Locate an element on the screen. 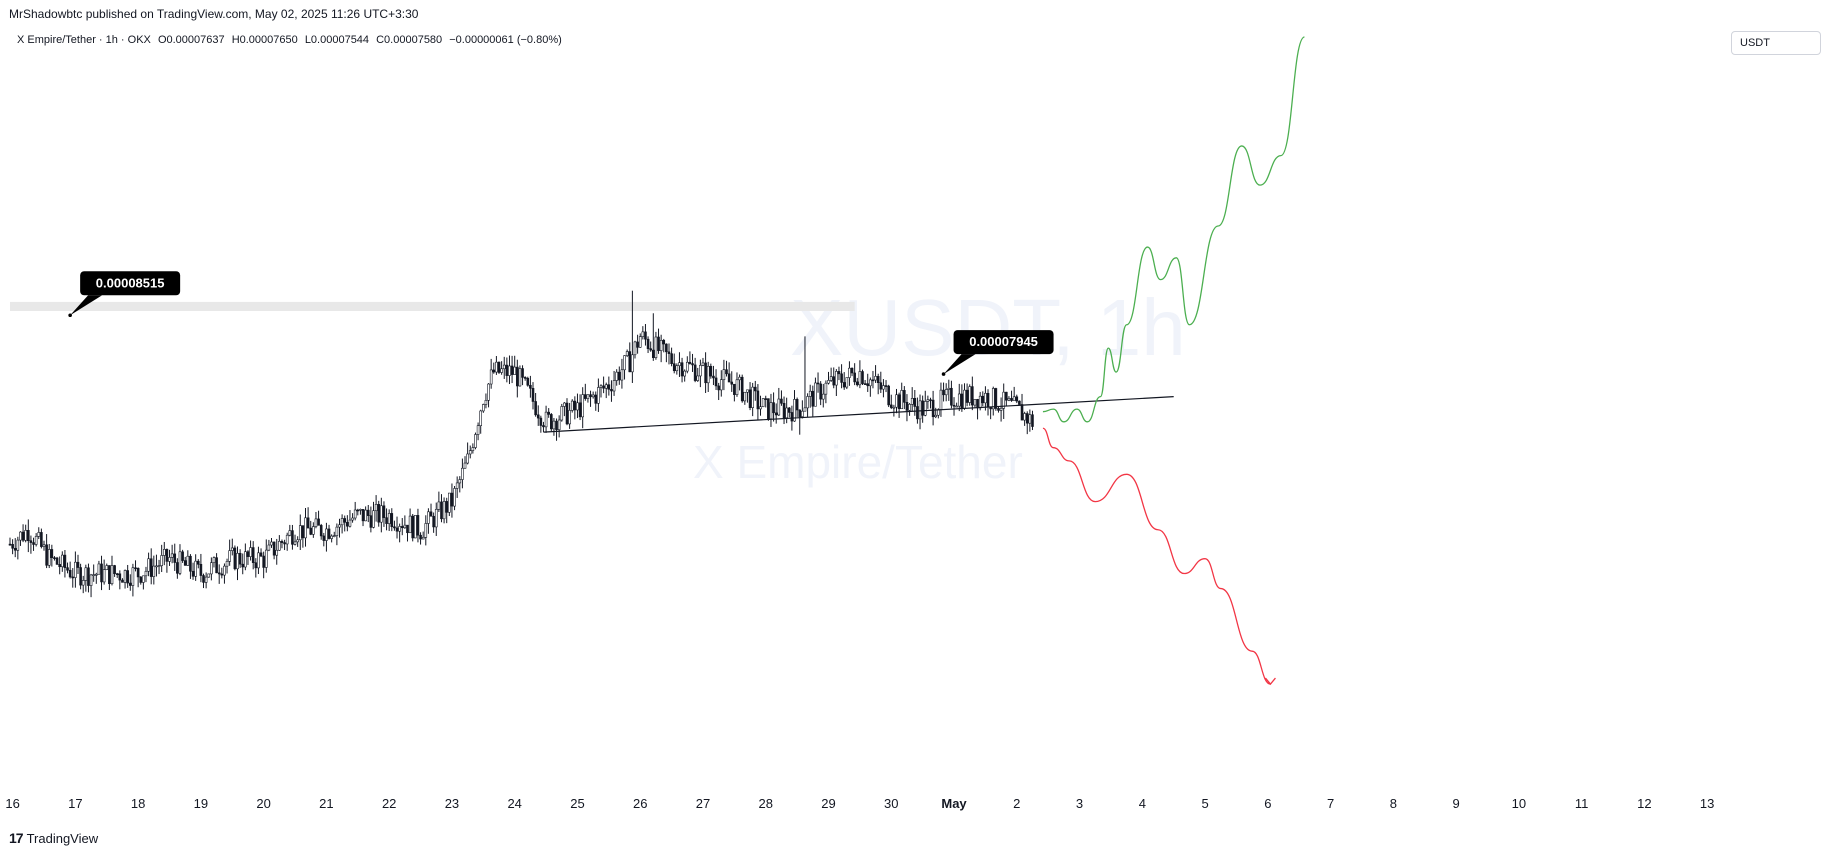 The width and height of the screenshot is (1835, 855). x-axis-tick-label: 8 is located at coordinates (1393, 803).